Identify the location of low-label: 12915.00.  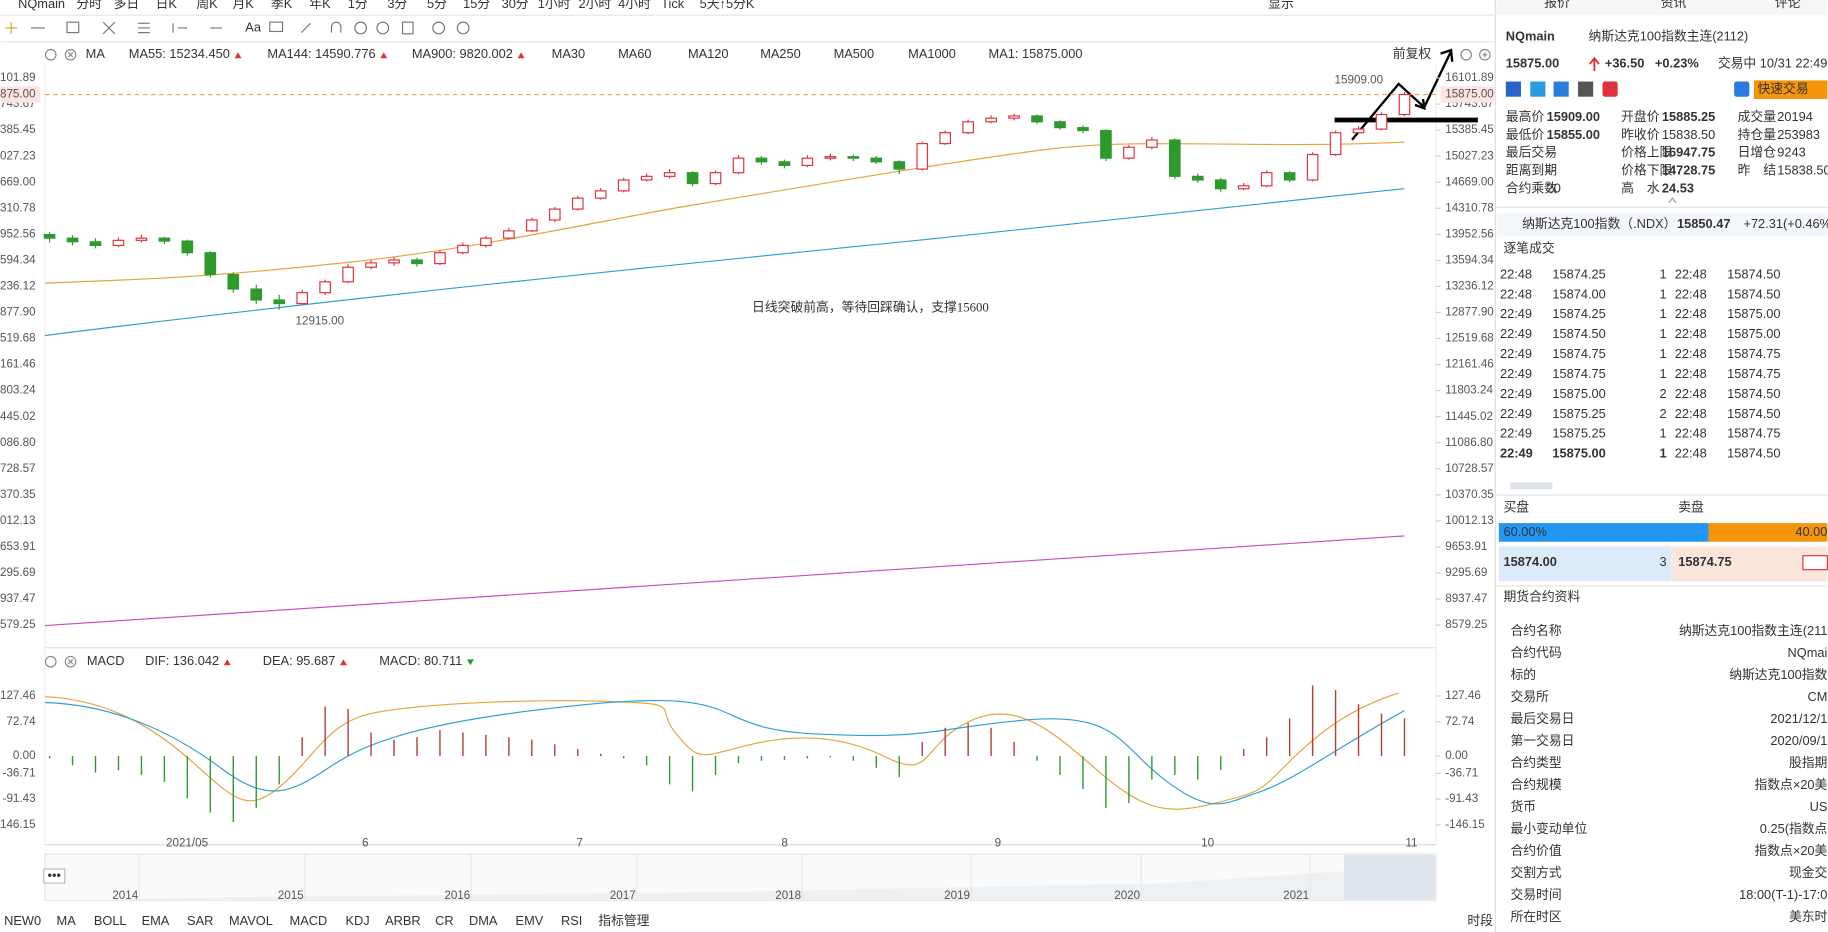
(320, 321).